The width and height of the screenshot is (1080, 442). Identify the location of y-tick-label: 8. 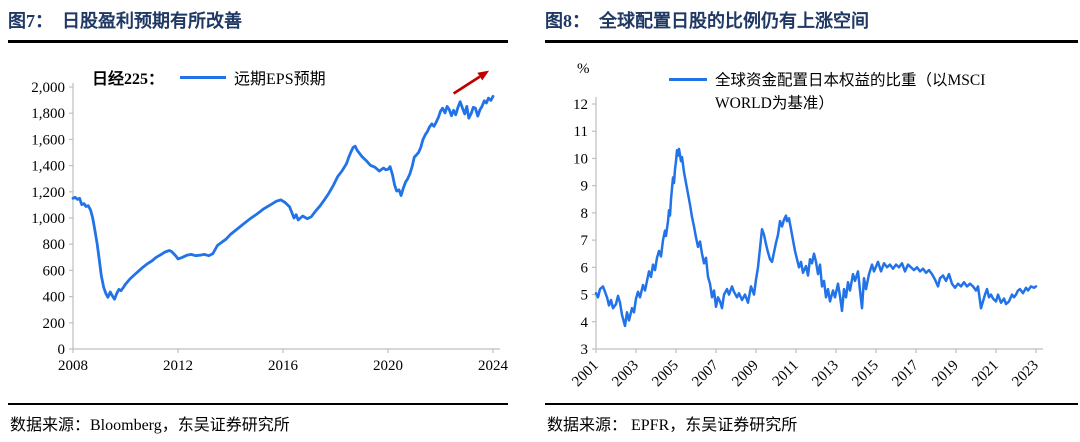
(585, 214).